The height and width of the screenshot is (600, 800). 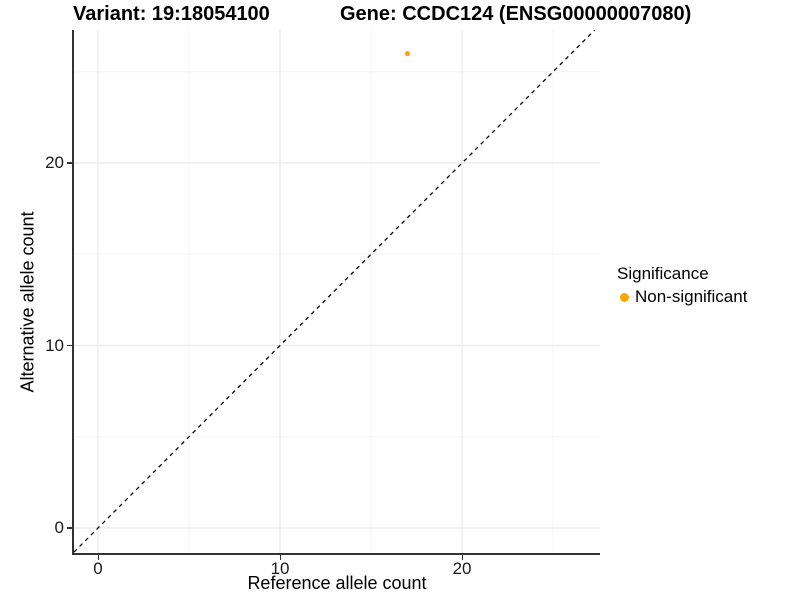 I want to click on x-tick-label: 10, so click(x=280, y=568).